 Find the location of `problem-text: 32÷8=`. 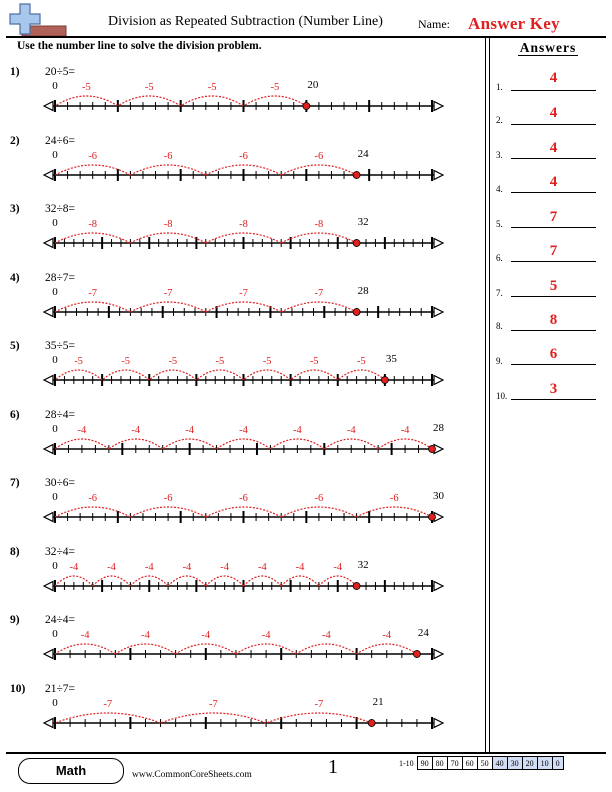

problem-text: 32÷8= is located at coordinates (60, 209).